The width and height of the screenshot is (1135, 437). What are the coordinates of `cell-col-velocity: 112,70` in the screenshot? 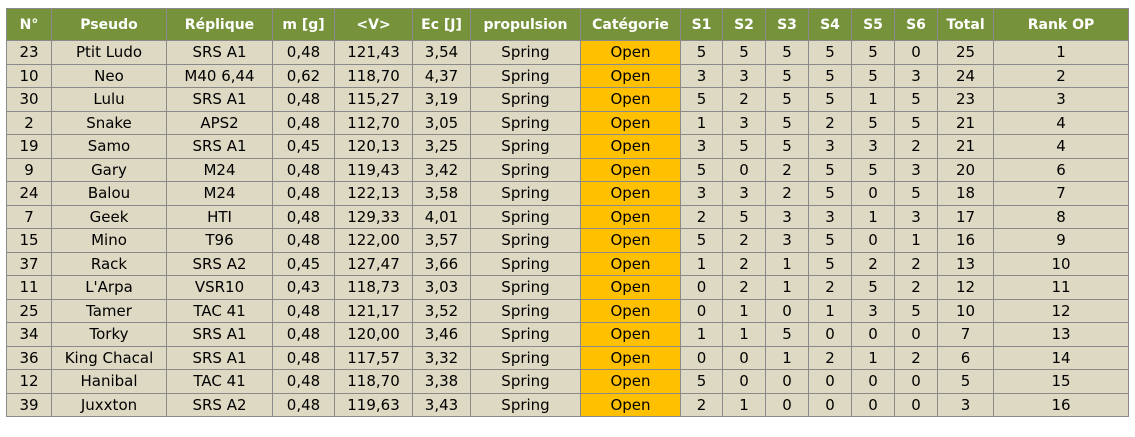 It's located at (373, 122).